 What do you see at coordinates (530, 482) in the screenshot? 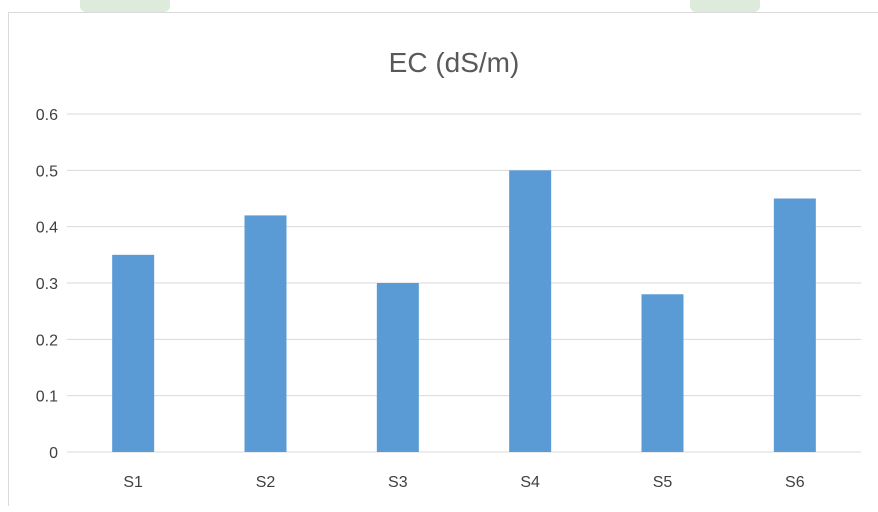
I see `x-tick-label-s4: S4` at bounding box center [530, 482].